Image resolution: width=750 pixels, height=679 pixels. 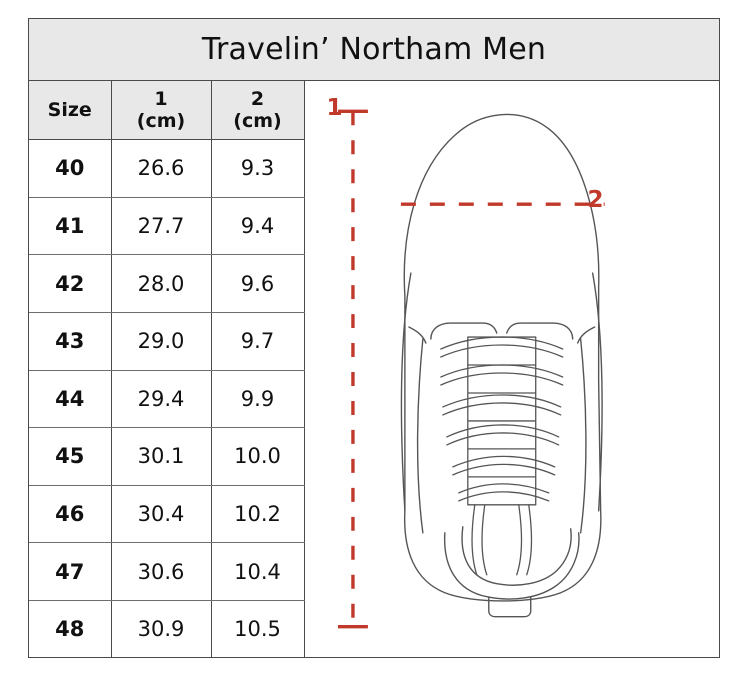 What do you see at coordinates (257, 121) in the screenshot?
I see `column-header-measure-2-unit: (cm)` at bounding box center [257, 121].